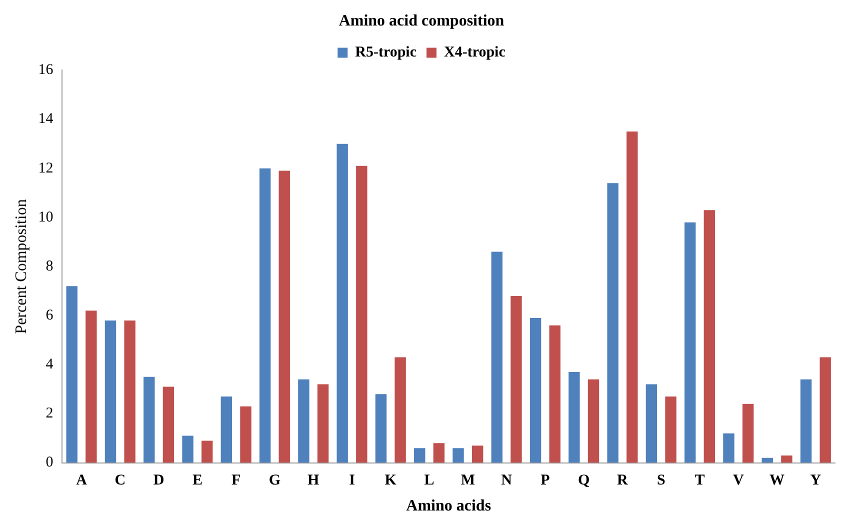 This screenshot has width=853, height=528. I want to click on chart-title: Amino acid composition, so click(421, 21).